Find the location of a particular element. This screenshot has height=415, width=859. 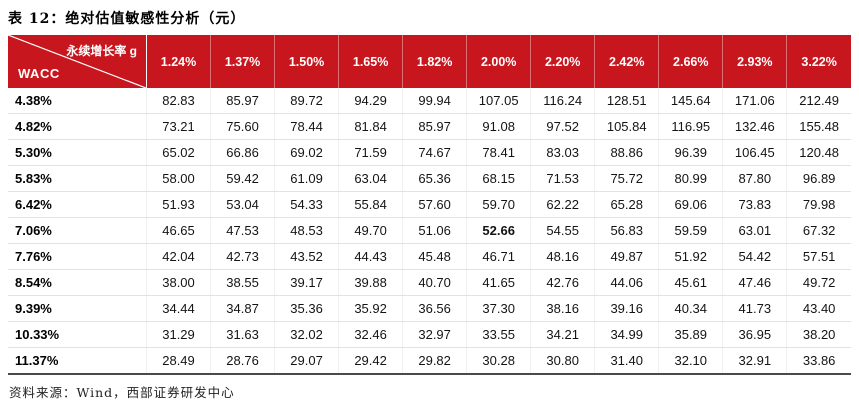

value-cell: 55.84 is located at coordinates (370, 204).